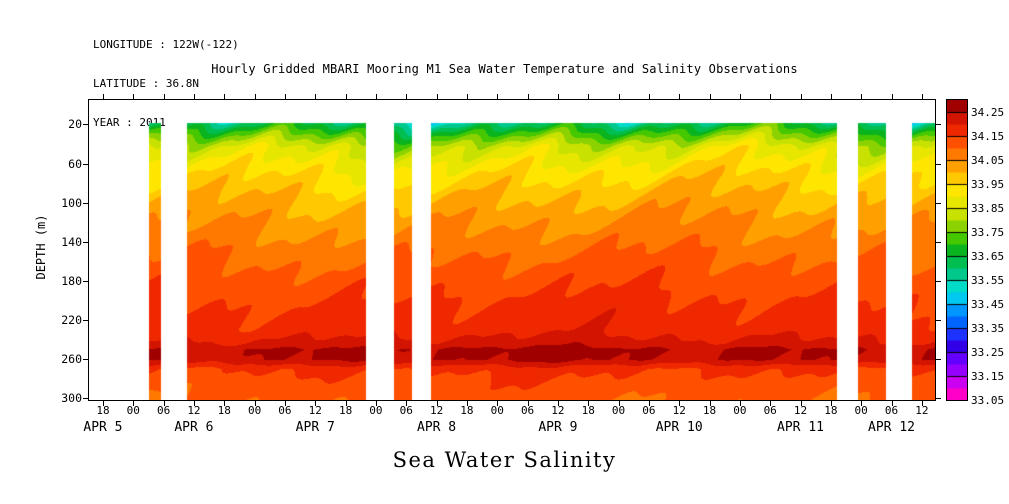 This screenshot has width=1009, height=504. What do you see at coordinates (71, 398) in the screenshot?
I see `y-tick-label: 300` at bounding box center [71, 398].